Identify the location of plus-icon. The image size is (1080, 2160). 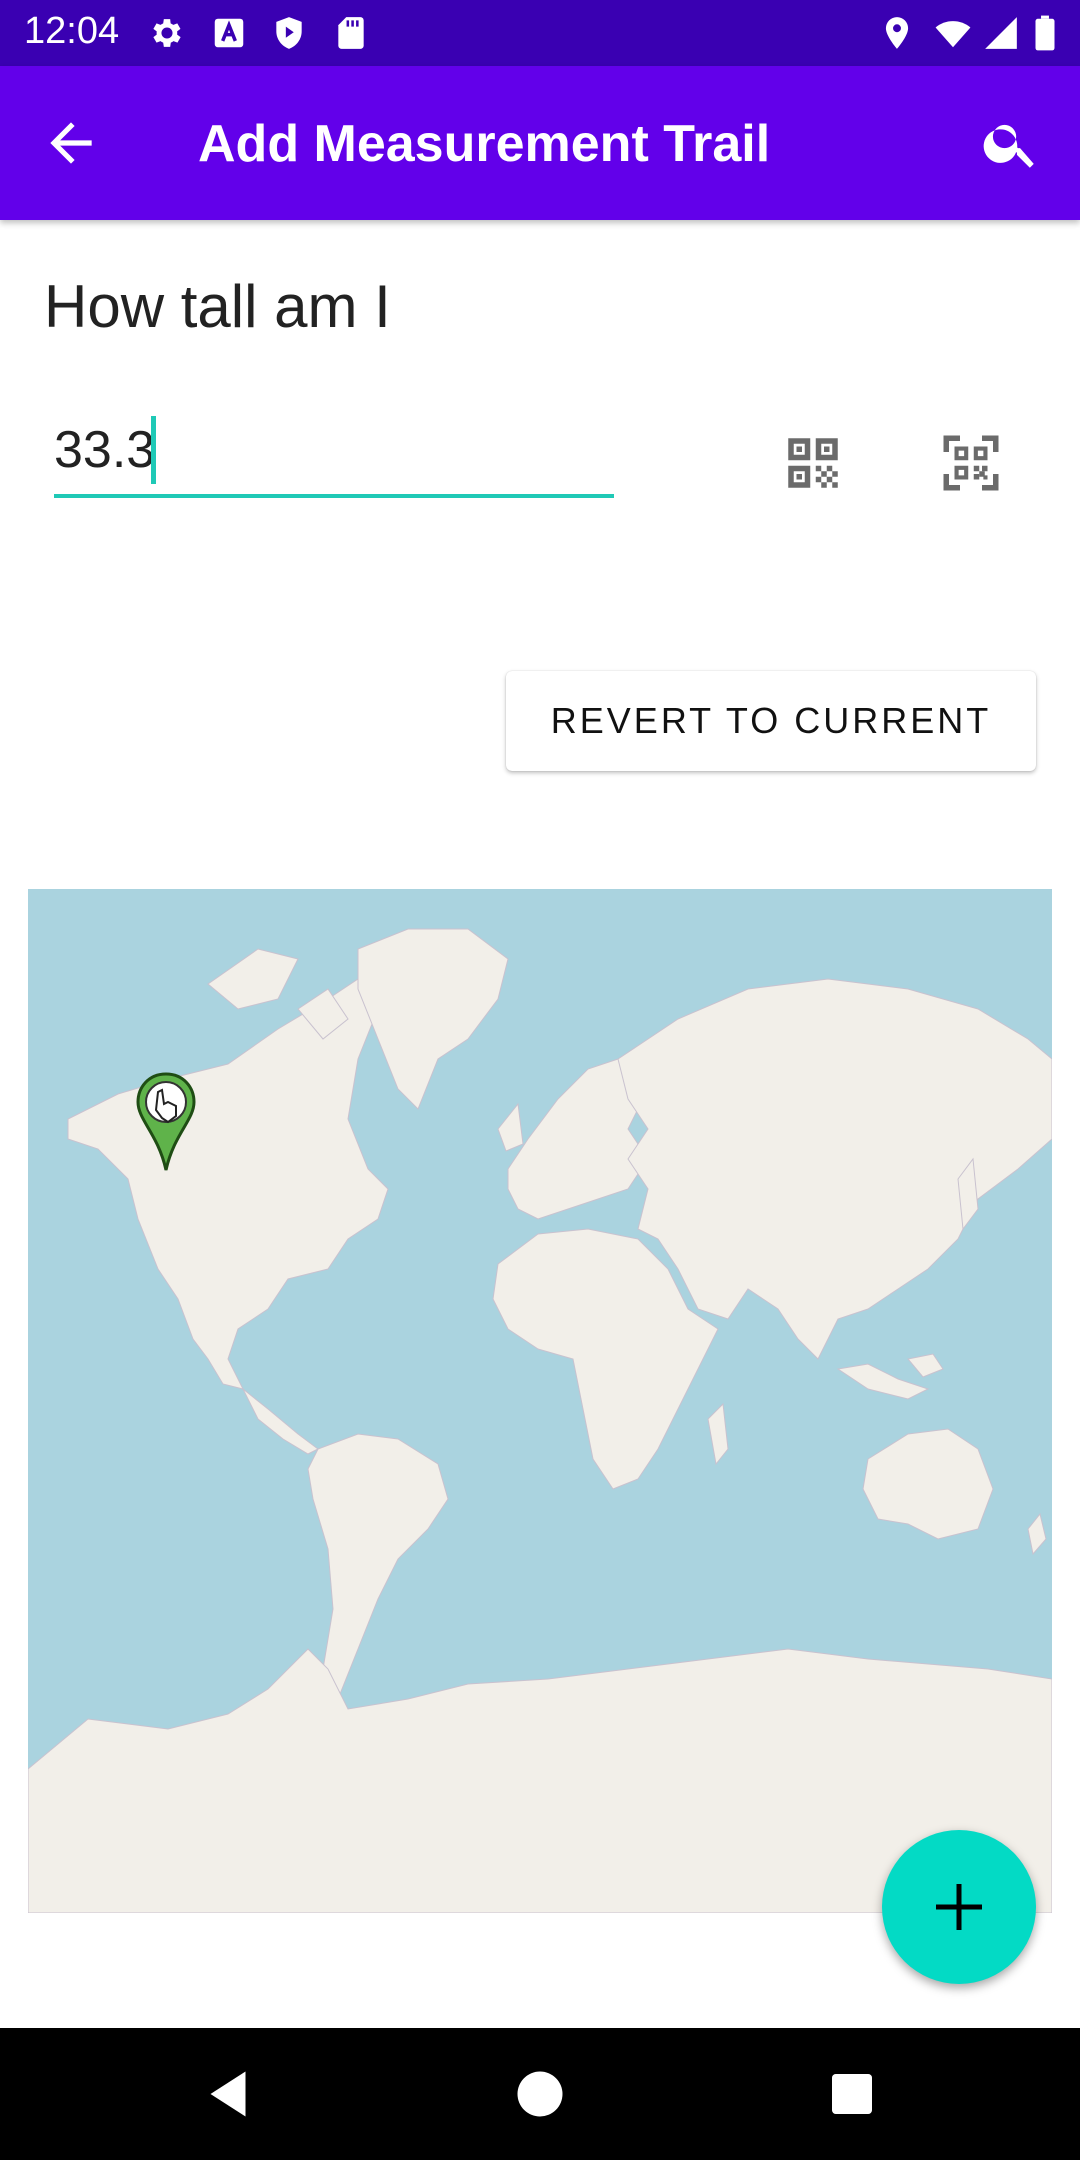
(959, 1907).